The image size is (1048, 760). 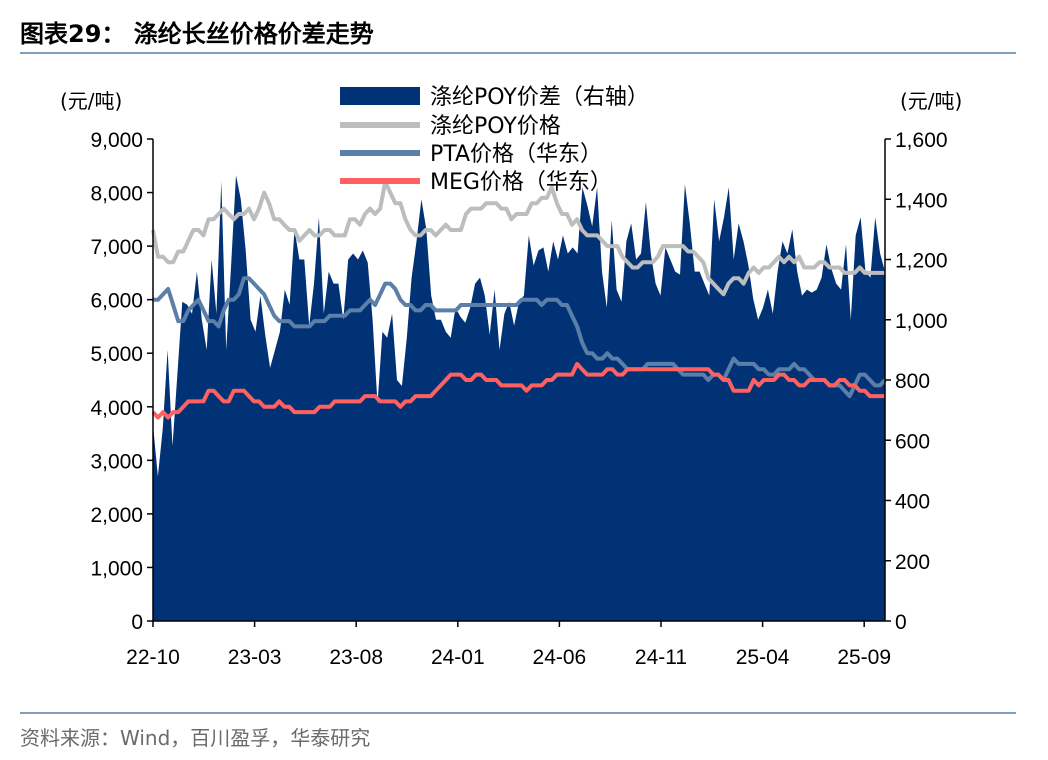 What do you see at coordinates (661, 657) in the screenshot?
I see `x-tick-label: 24-11` at bounding box center [661, 657].